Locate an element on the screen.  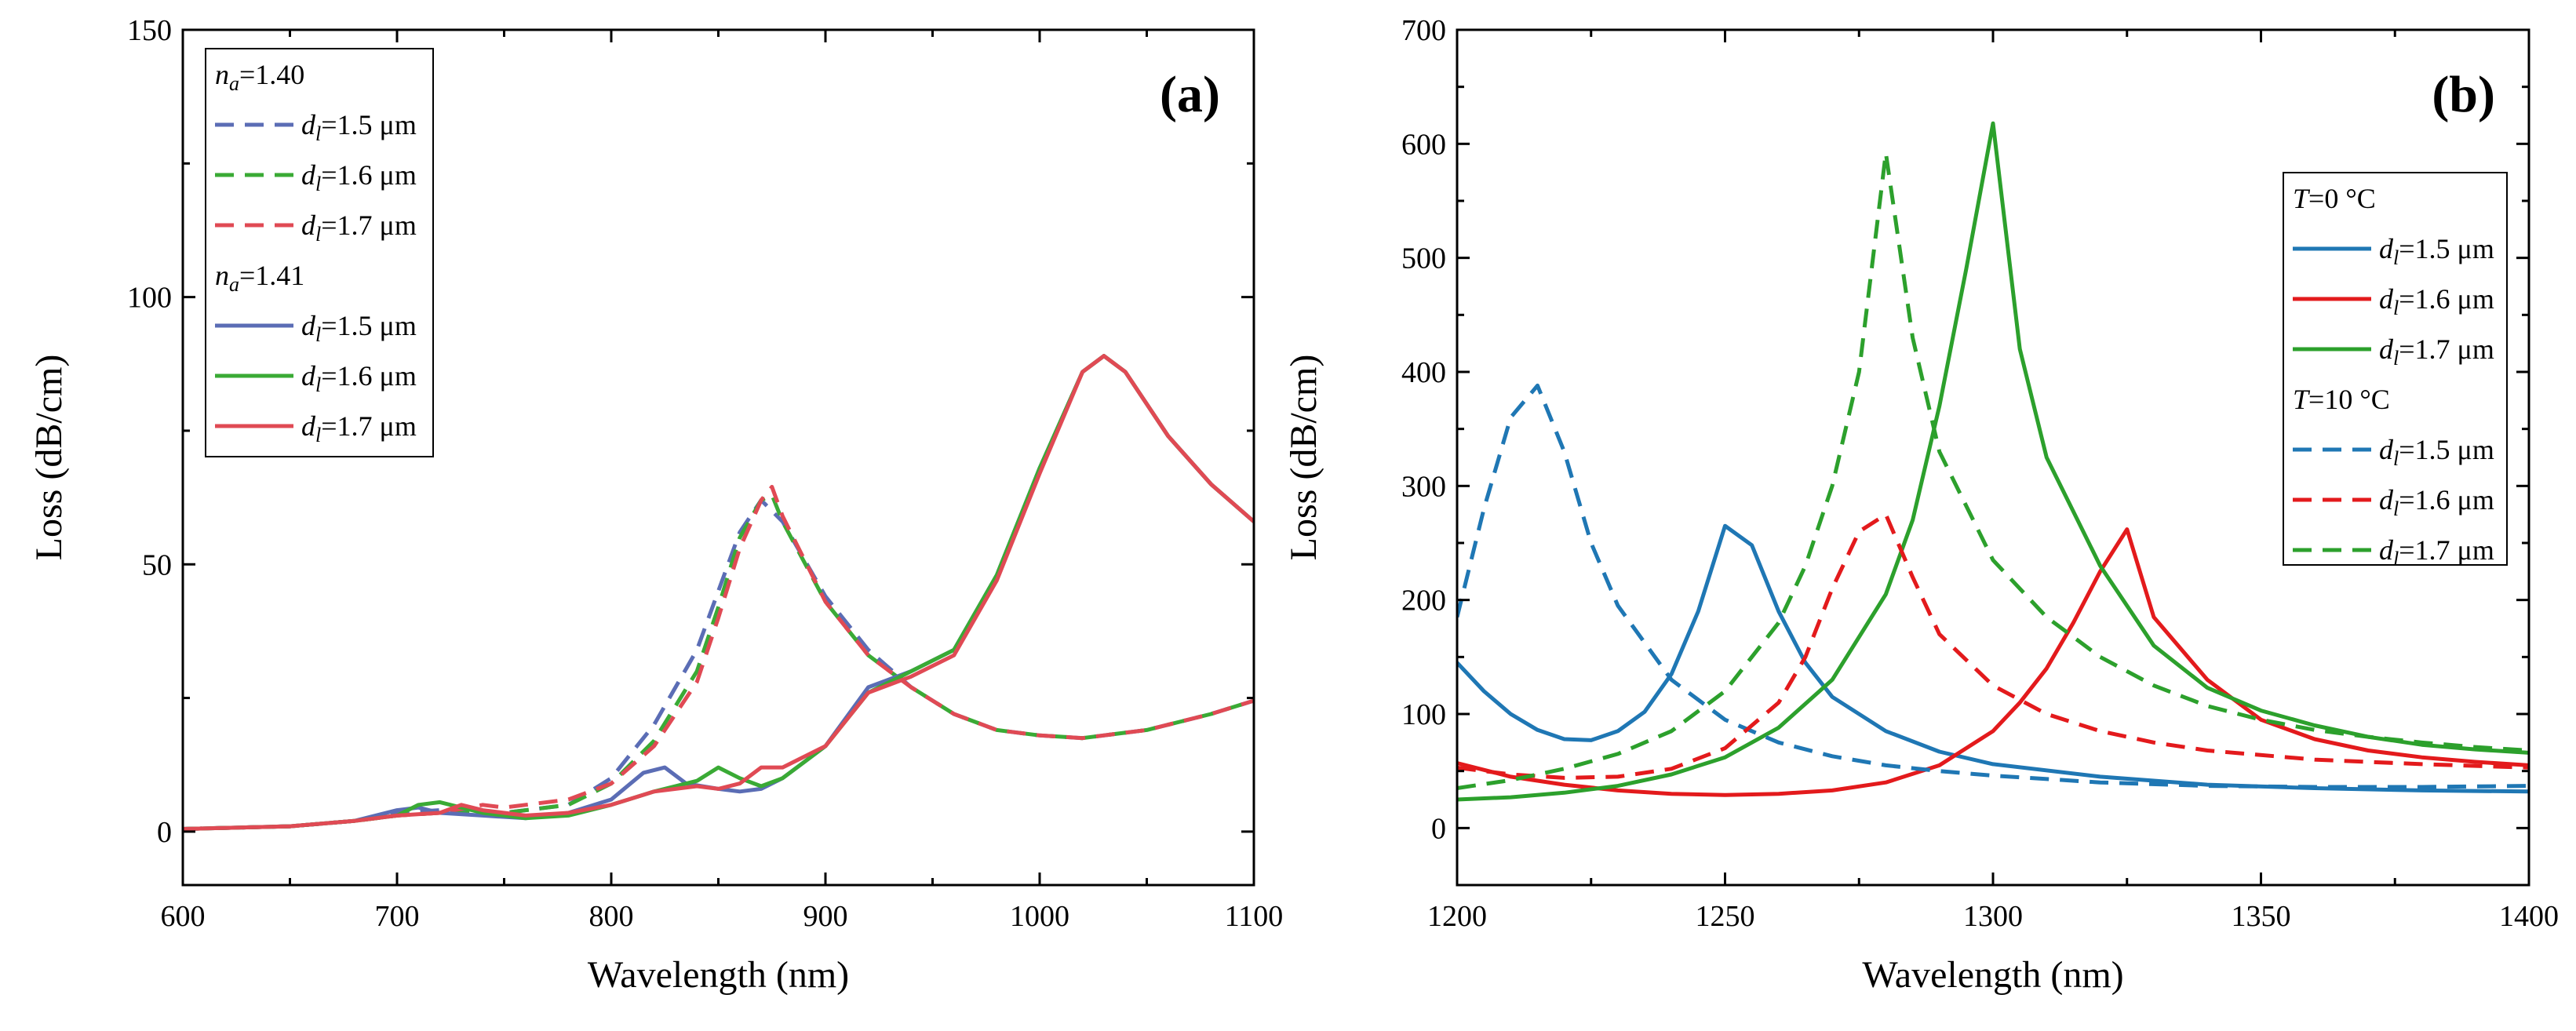
panel-label: (a) is located at coordinates (1190, 95).